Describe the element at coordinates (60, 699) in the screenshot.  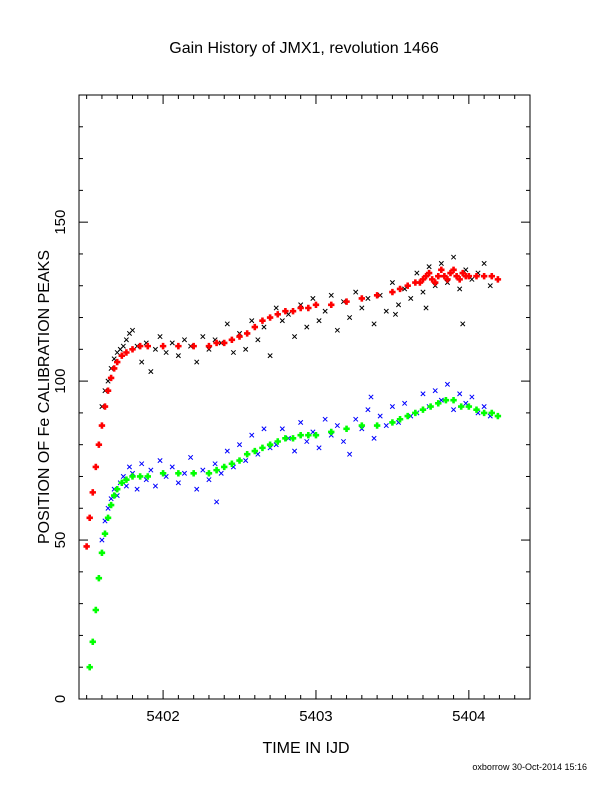
I see `y-tick-label: 0` at that location.